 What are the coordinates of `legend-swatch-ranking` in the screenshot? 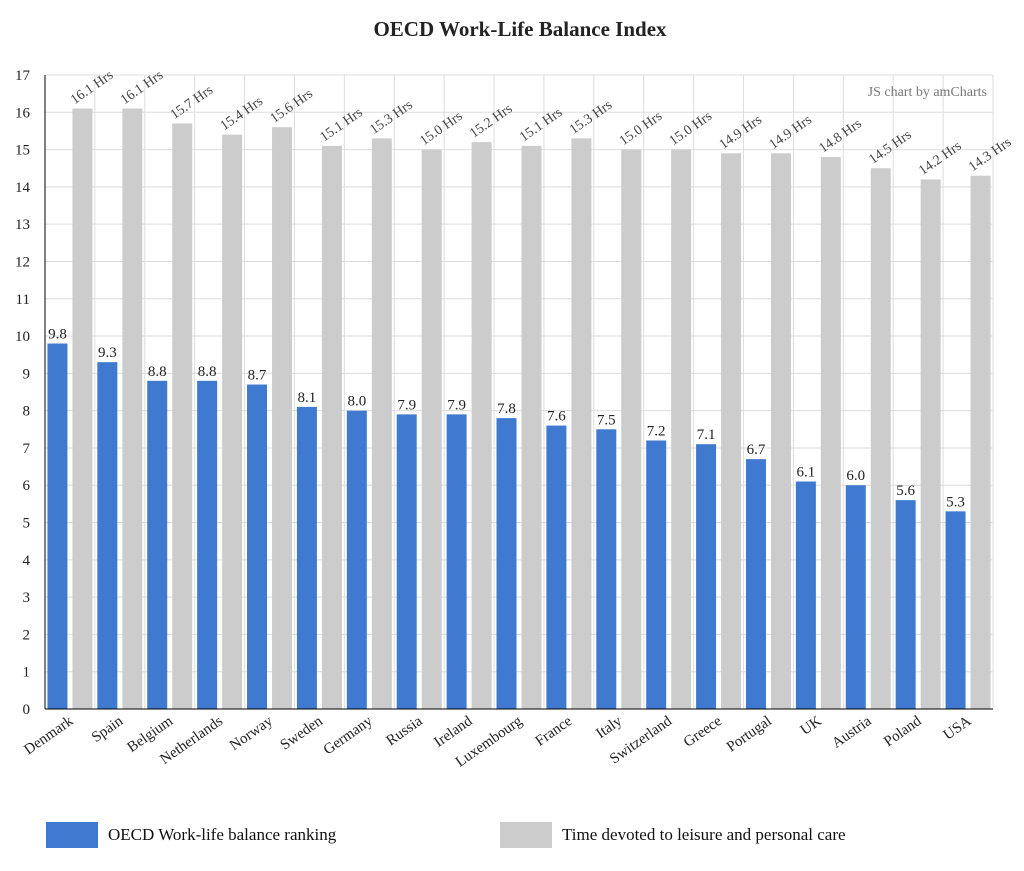 It's located at (72, 835).